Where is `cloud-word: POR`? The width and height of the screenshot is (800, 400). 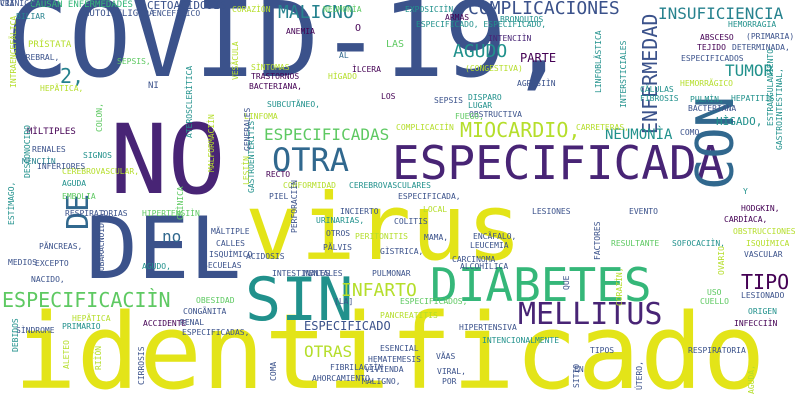
cloud-word: POR is located at coordinates (449, 381).